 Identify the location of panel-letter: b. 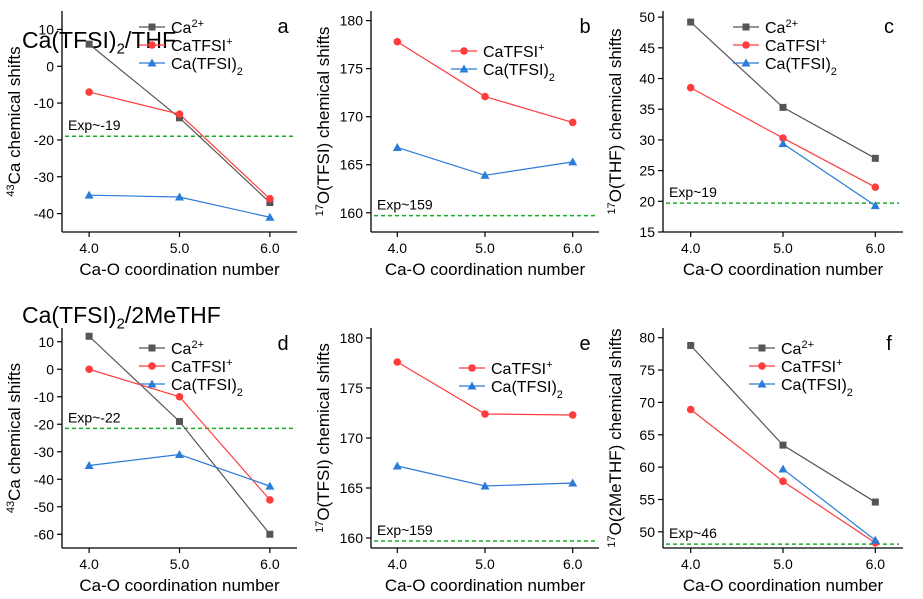
(584, 27).